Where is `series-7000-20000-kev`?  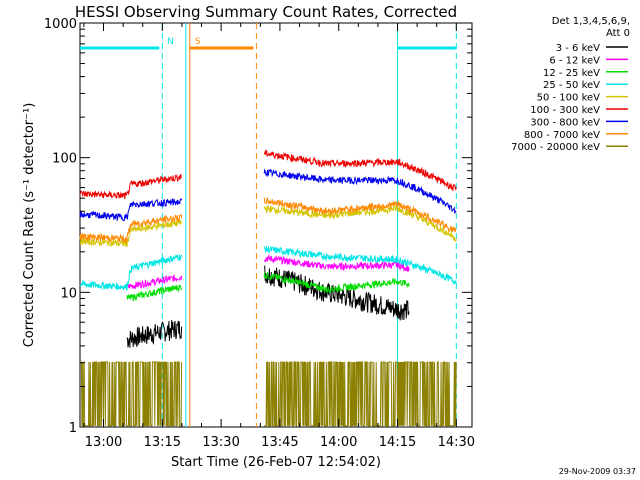 series-7000-20000-kev is located at coordinates (268, 394).